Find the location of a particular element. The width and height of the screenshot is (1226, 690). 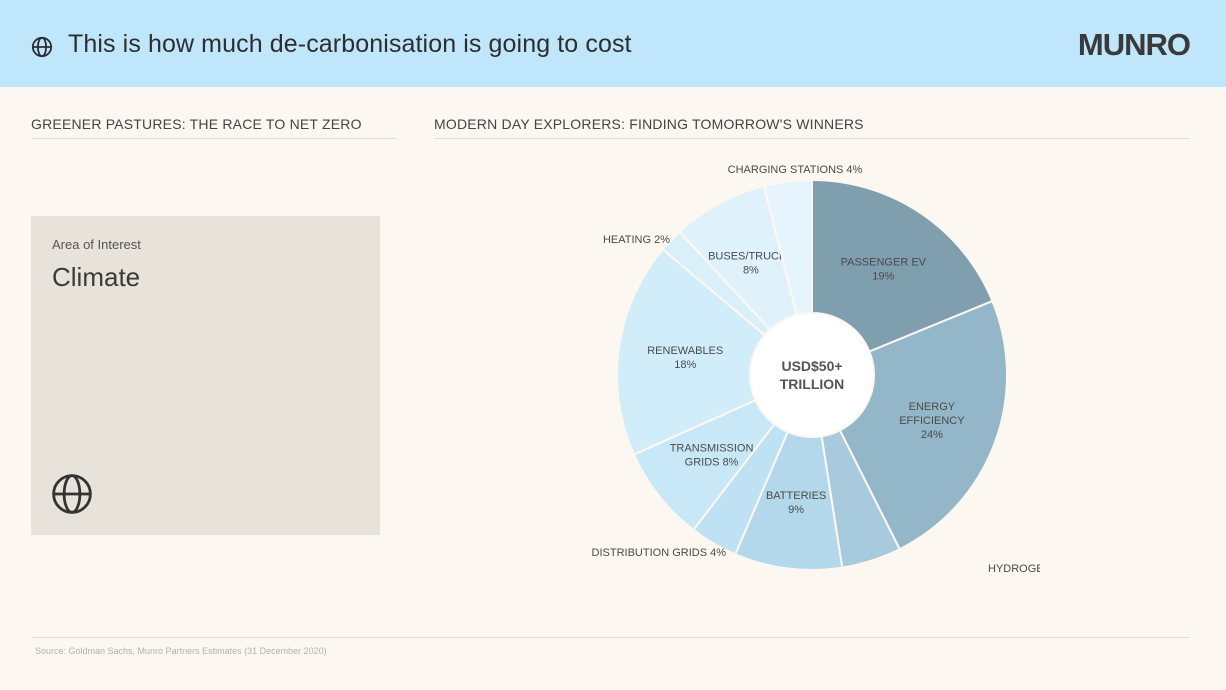

slice-label: RENEWABLES 18% is located at coordinates (685, 358).